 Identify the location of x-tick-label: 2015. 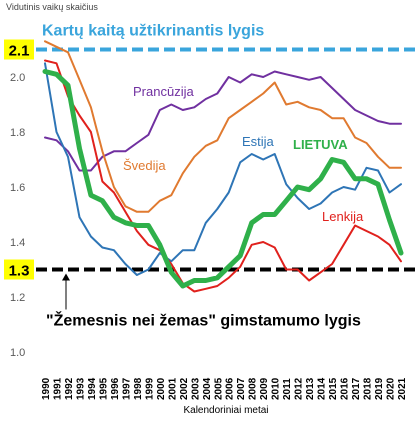
(333, 388).